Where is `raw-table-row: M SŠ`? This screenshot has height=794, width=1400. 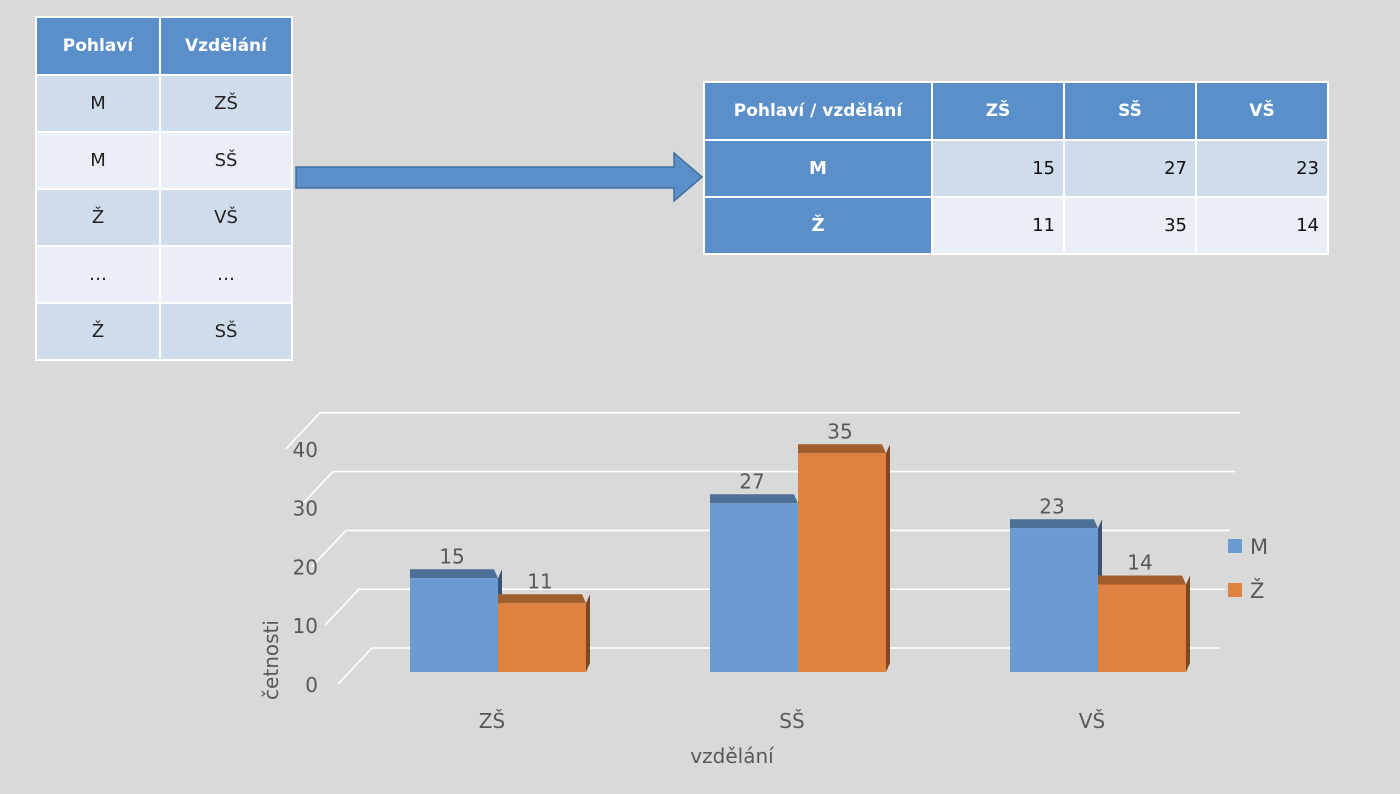
raw-table-row: M SŠ is located at coordinates (164, 160).